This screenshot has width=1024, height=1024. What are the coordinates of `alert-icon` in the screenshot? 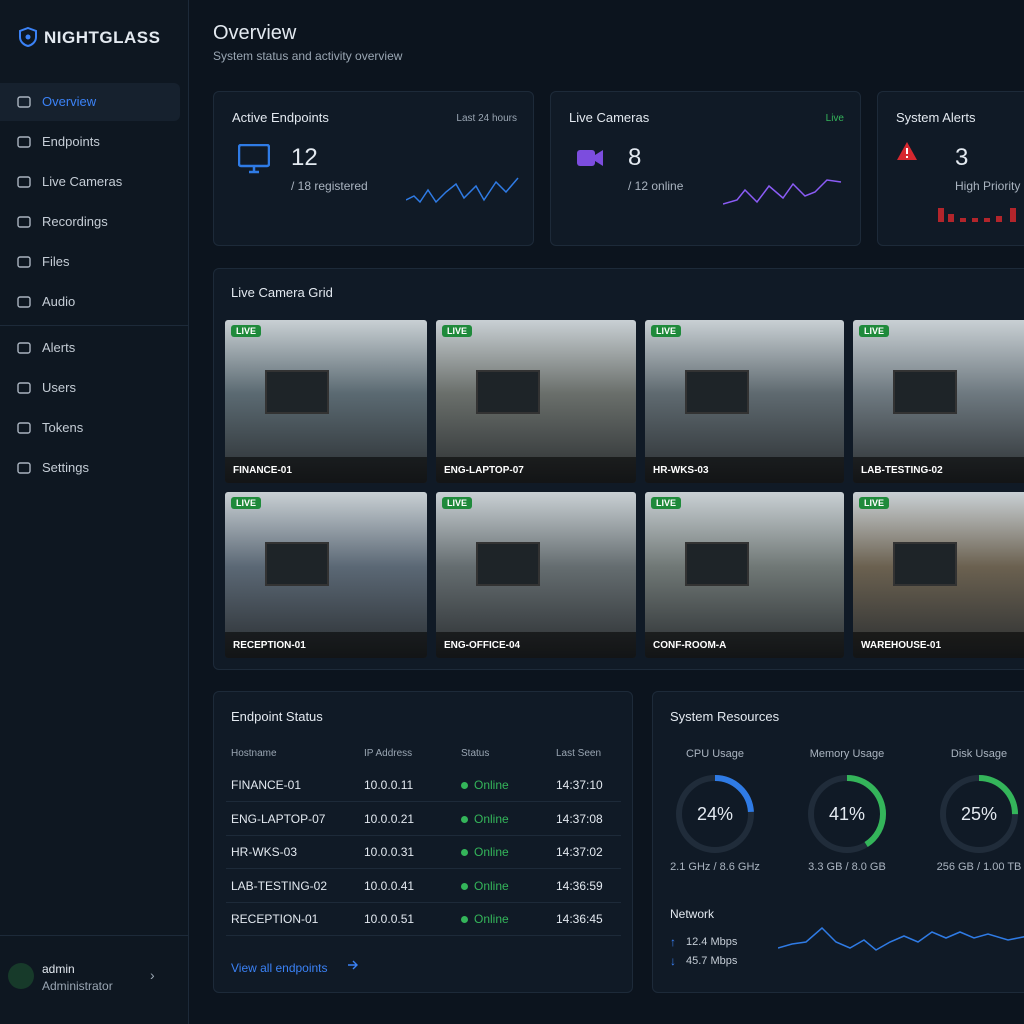 It's located at (907, 151).